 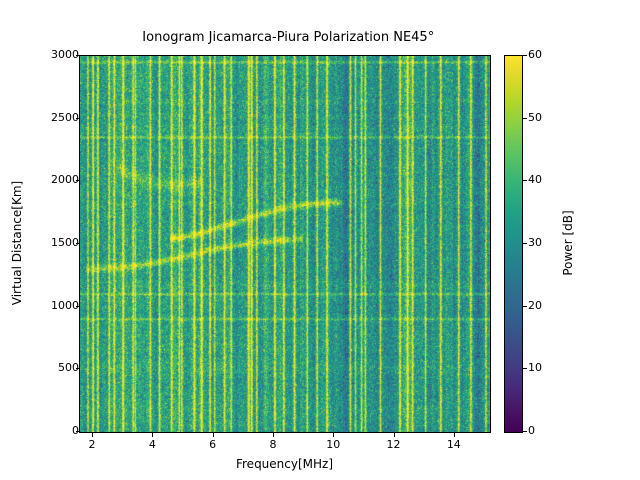 What do you see at coordinates (393, 444) in the screenshot?
I see `x-tick-label: 12` at bounding box center [393, 444].